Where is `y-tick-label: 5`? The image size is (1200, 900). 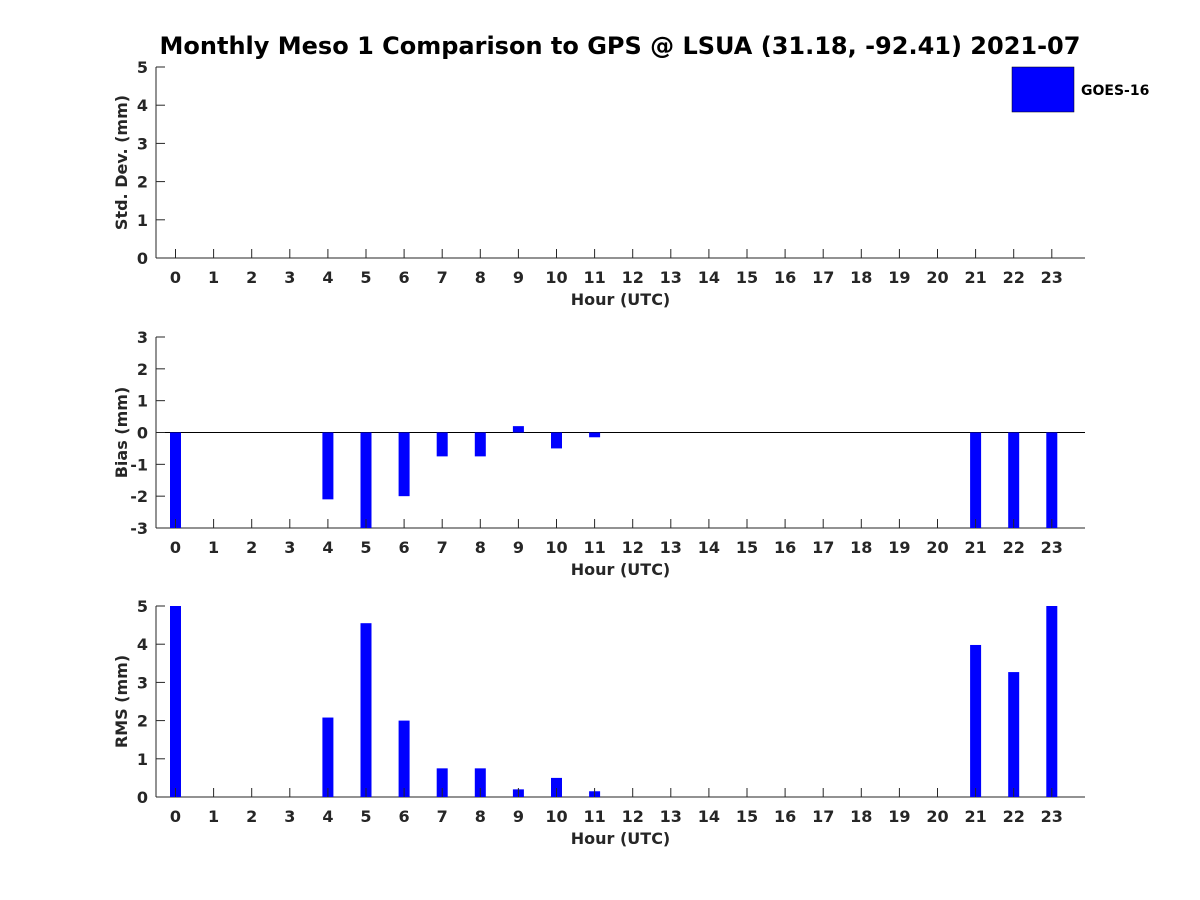
y-tick-label: 5 is located at coordinates (142, 67).